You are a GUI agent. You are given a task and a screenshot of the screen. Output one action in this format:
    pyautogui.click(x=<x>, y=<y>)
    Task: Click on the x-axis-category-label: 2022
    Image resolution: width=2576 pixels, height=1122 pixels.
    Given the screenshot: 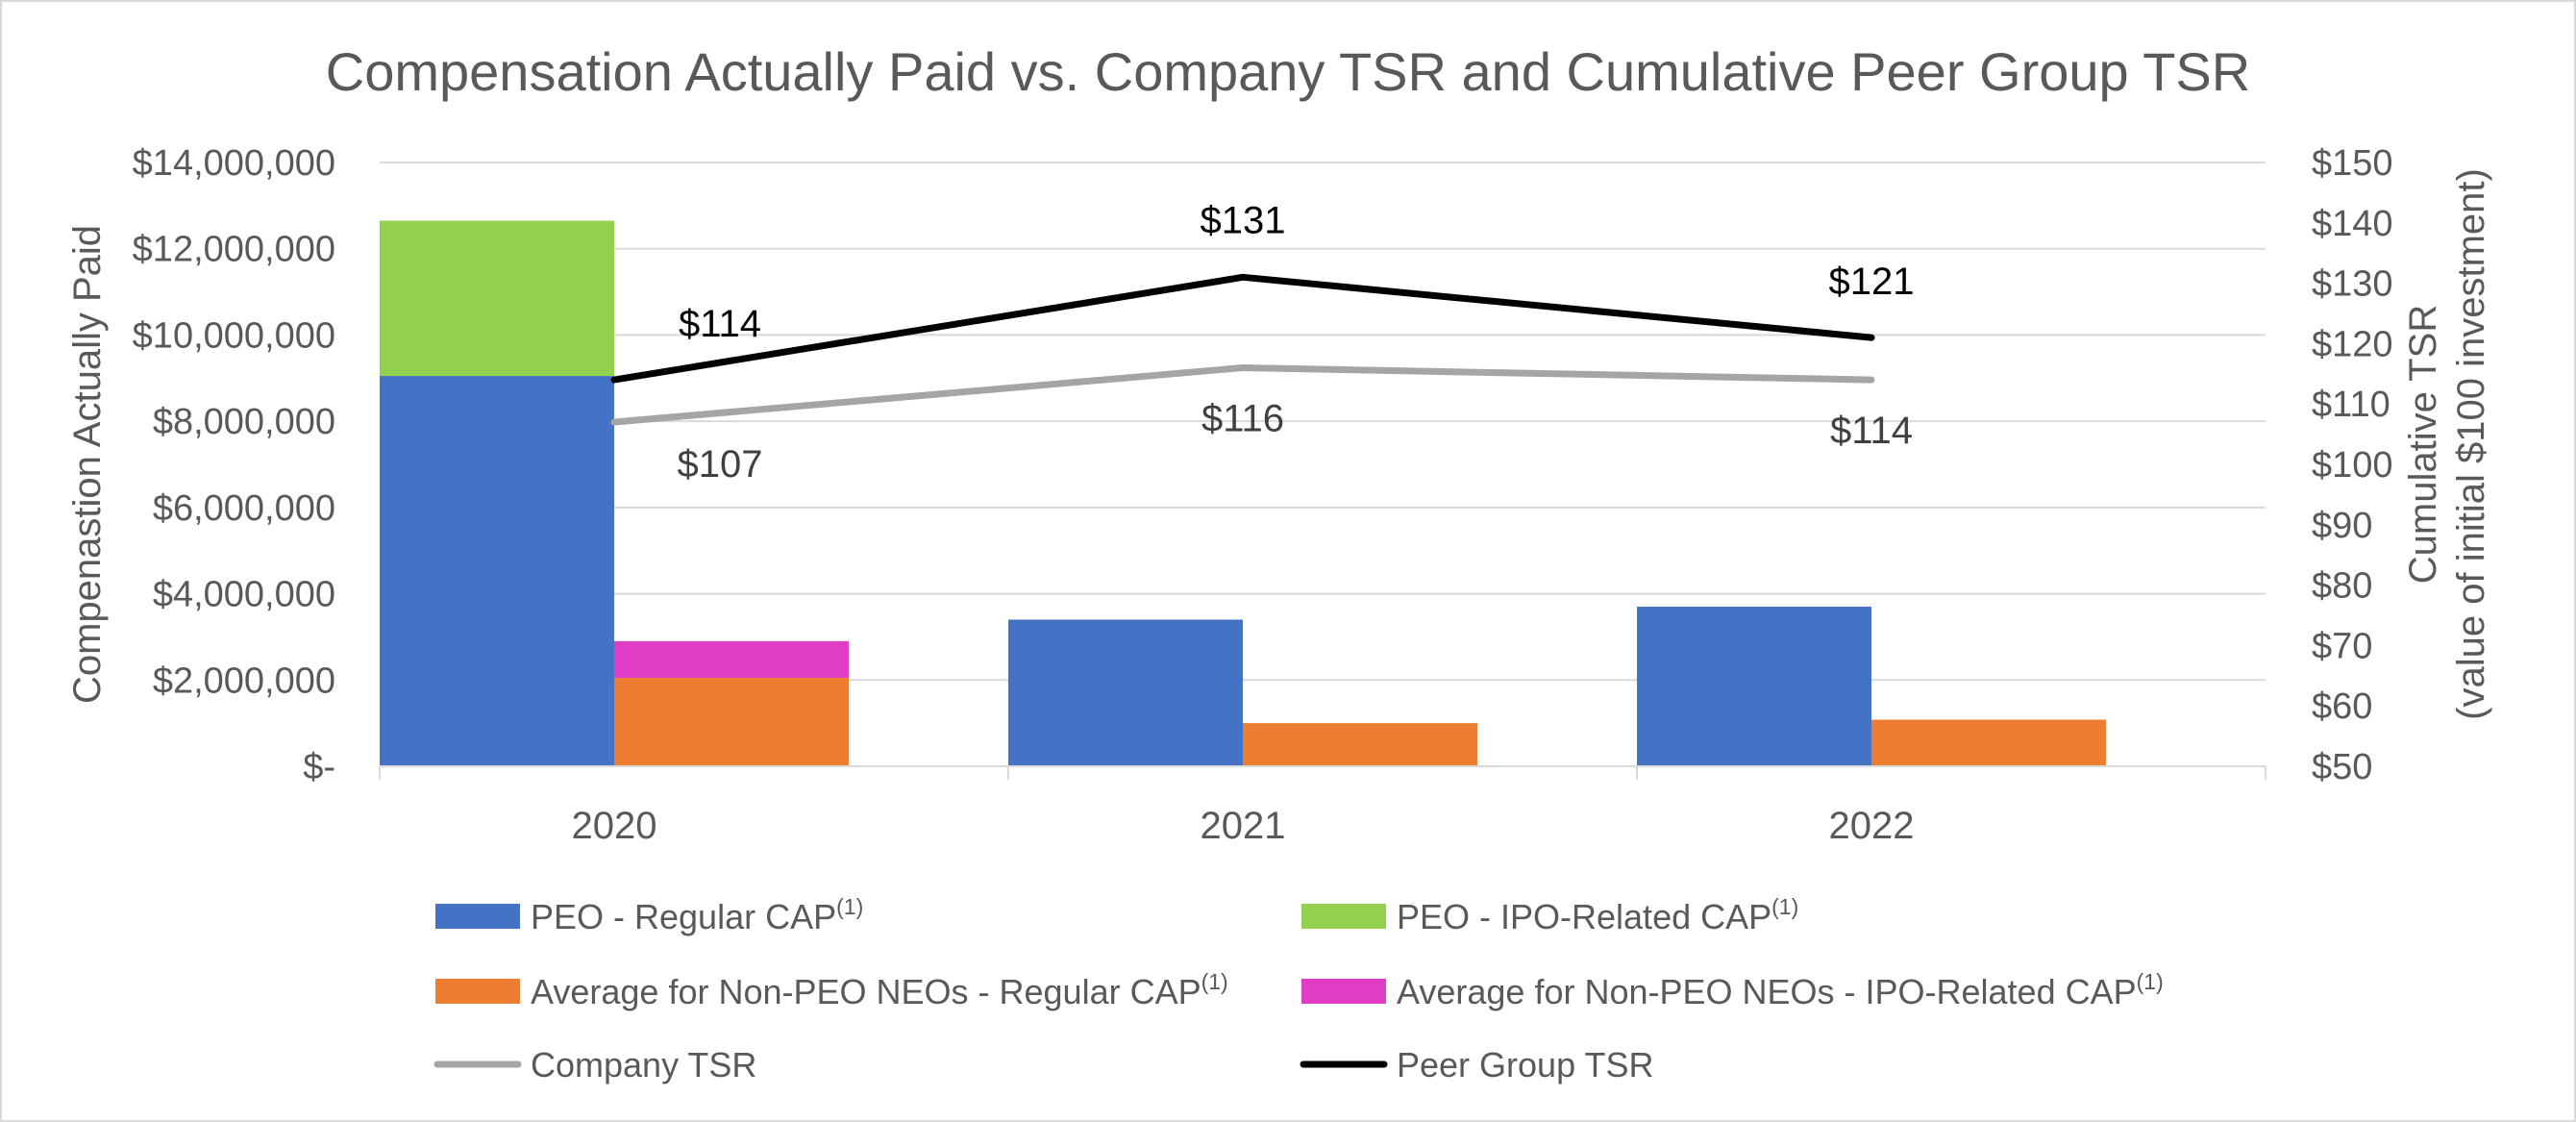 What is the action you would take?
    pyautogui.click(x=1872, y=826)
    